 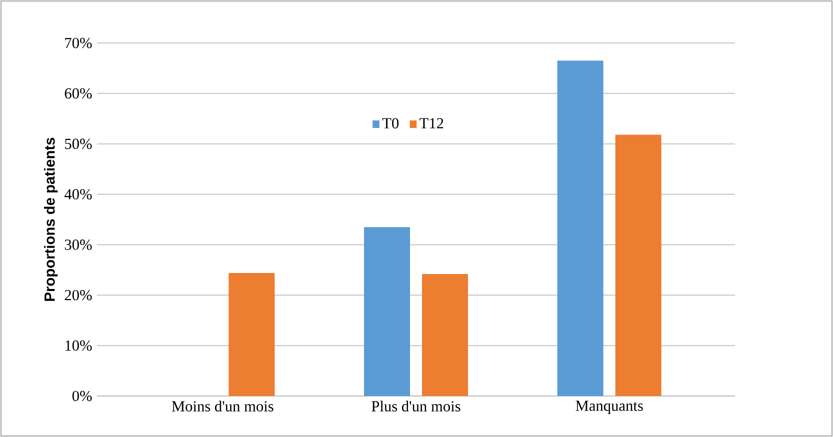 I want to click on legend-label: T0, so click(x=390, y=123).